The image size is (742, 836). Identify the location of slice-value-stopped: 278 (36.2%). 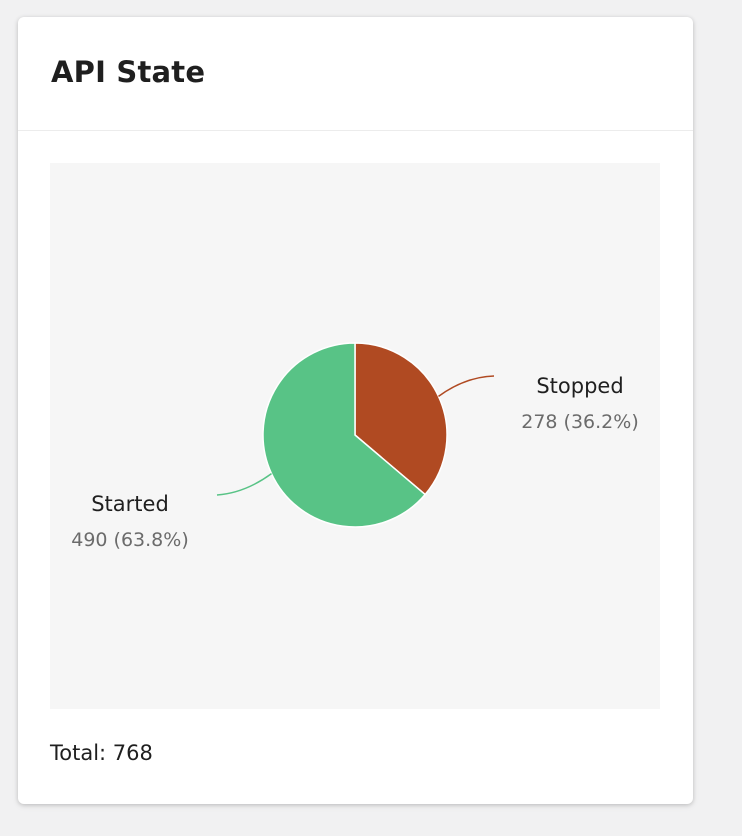
(580, 422).